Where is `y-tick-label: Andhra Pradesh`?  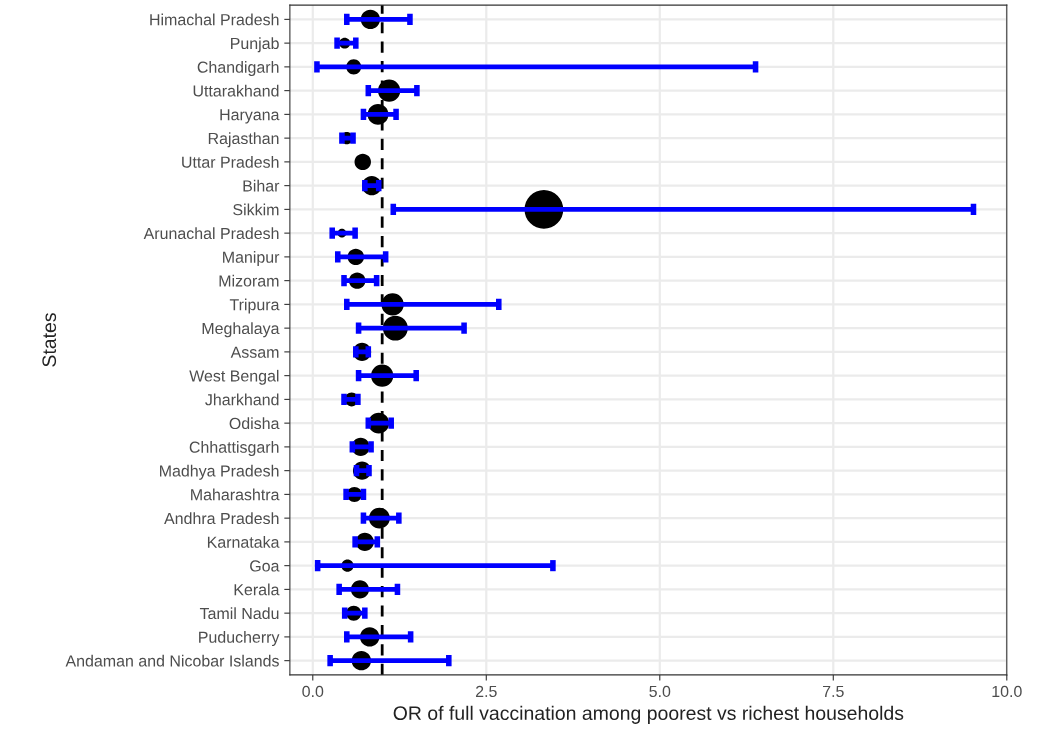 y-tick-label: Andhra Pradesh is located at coordinates (221, 518).